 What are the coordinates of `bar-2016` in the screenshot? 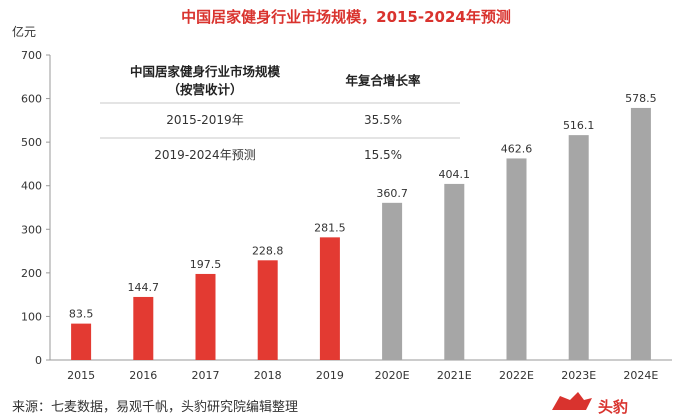 It's located at (143, 328).